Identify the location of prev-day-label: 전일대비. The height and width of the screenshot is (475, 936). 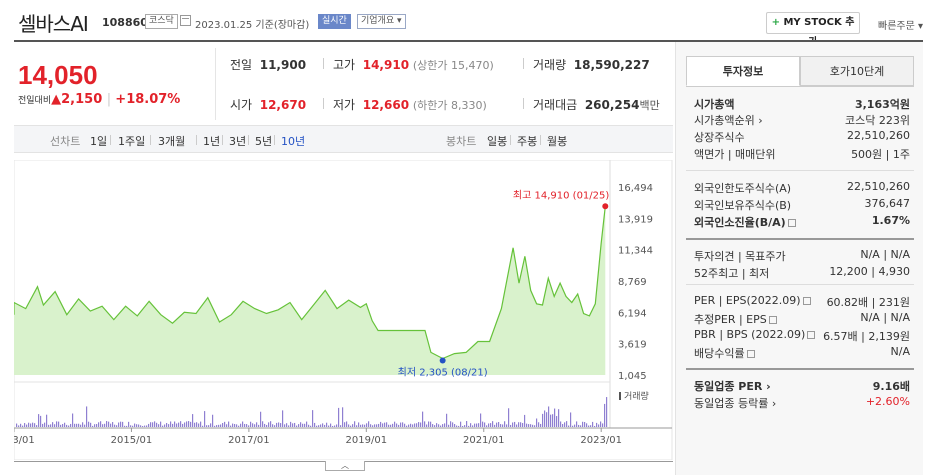
(35, 101).